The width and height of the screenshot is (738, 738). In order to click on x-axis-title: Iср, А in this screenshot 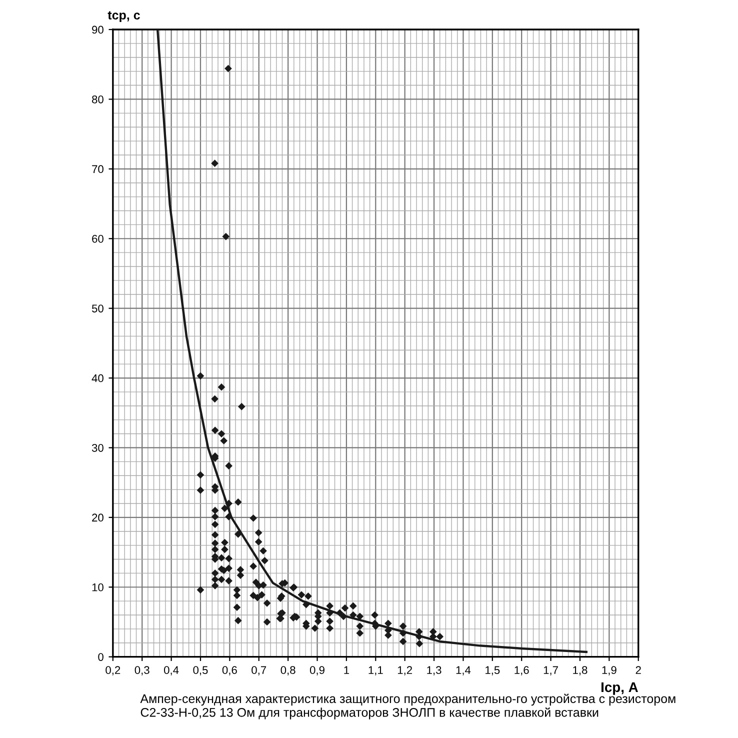, I will do `click(619, 688)`.